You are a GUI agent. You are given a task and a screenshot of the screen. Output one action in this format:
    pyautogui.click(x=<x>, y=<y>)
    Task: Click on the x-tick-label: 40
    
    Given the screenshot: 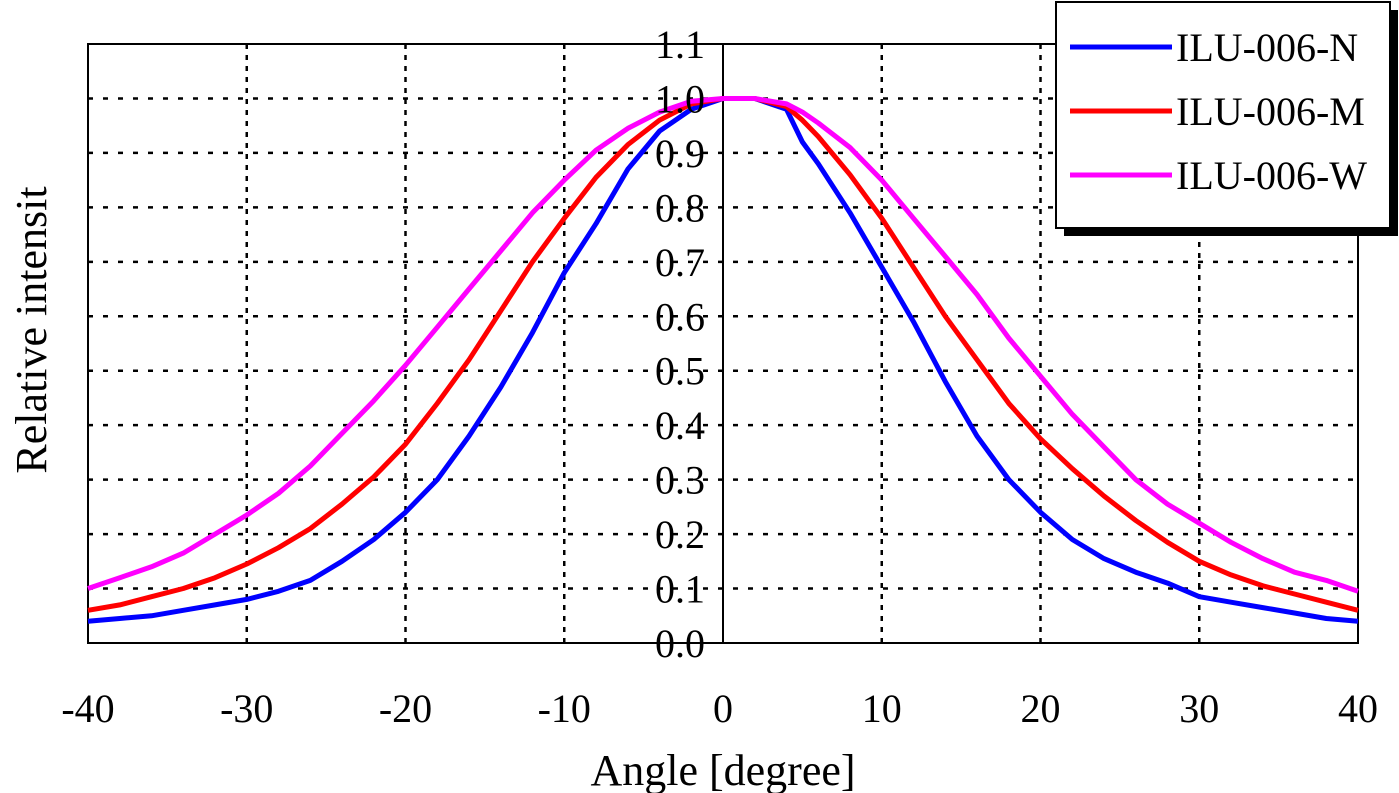 What is the action you would take?
    pyautogui.click(x=1358, y=708)
    